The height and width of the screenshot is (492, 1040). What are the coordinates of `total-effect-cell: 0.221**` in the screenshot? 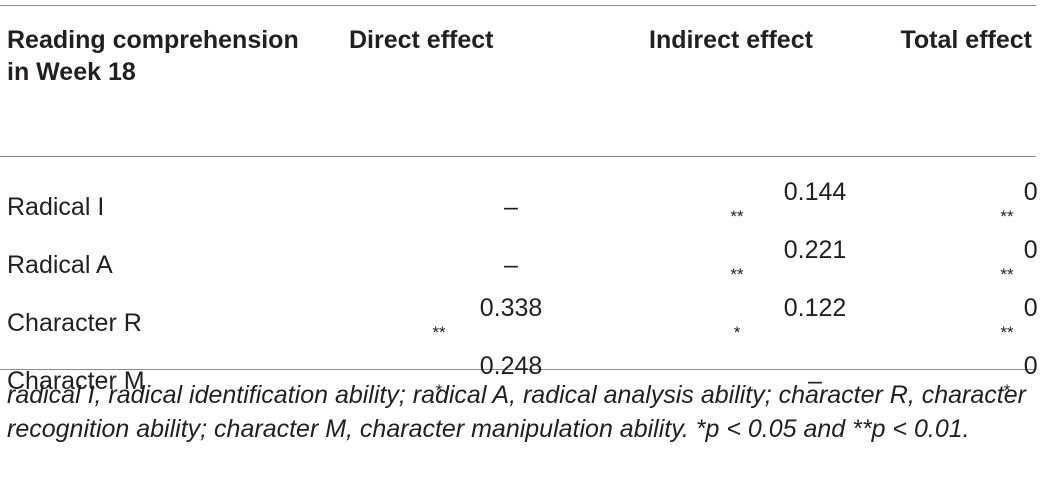 It's located at (1020, 260).